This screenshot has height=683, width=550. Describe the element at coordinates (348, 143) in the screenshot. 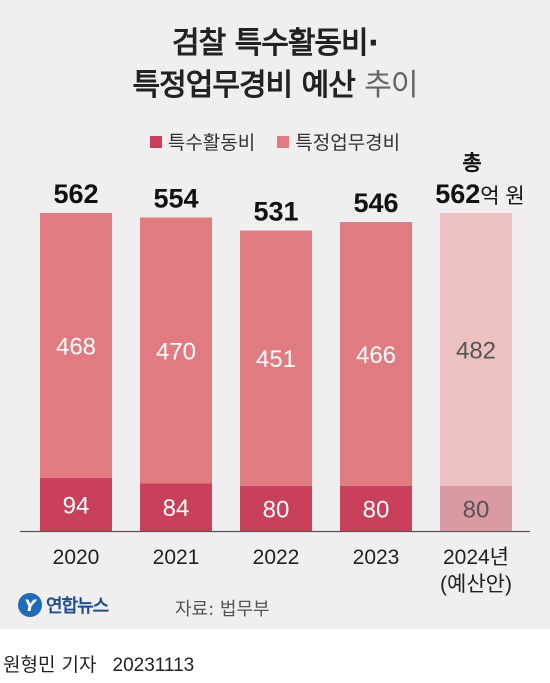

I see `legend-label-specific-work: 특정업무경비` at that location.